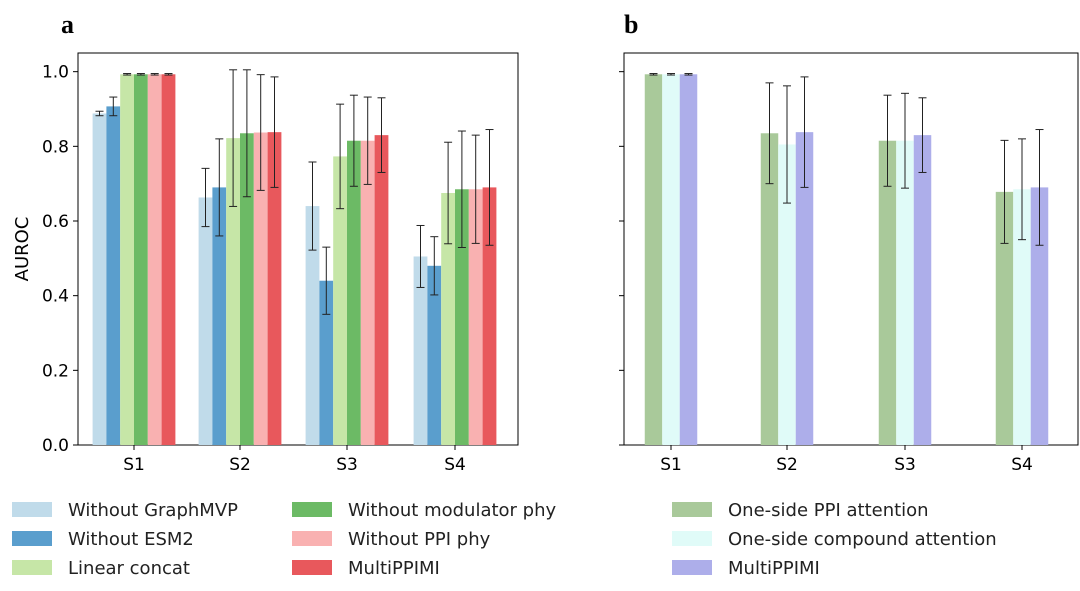  I want to click on legend-item: One-side PPI attention, so click(800, 510).